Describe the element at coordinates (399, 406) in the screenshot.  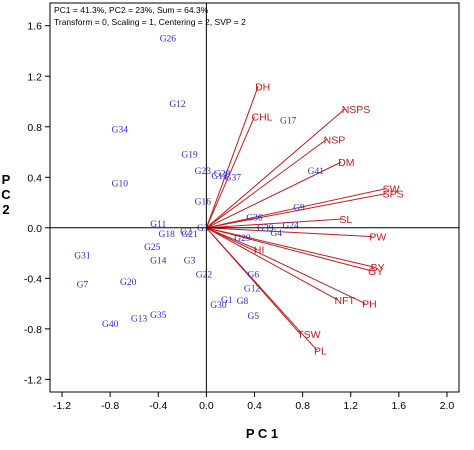
I see `x-tick-label: 1.6` at that location.